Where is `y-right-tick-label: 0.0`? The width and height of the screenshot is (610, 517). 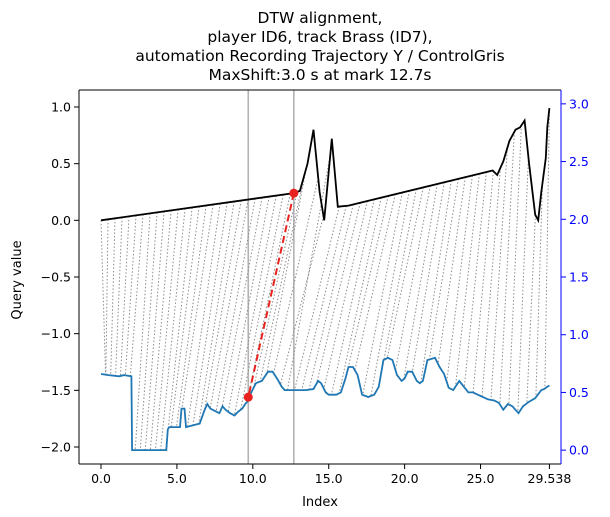 y-right-tick-label: 0.0 is located at coordinates (579, 450).